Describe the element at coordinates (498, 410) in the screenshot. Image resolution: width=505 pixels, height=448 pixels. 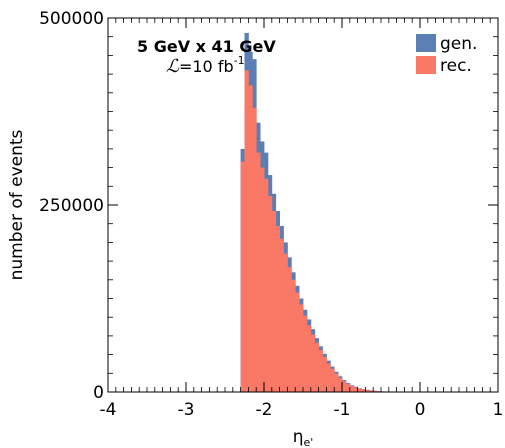
I see `x-tick-label: 1` at that location.